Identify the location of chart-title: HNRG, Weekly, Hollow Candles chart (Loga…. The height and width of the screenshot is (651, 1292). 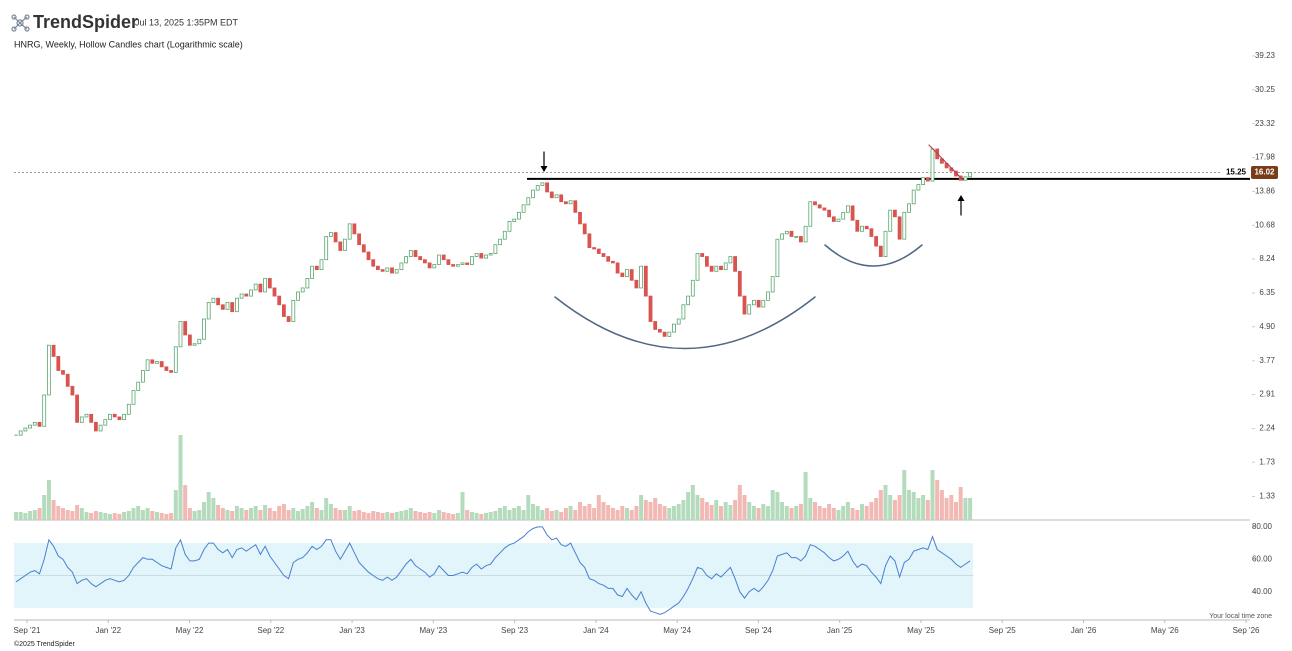
(128, 44).